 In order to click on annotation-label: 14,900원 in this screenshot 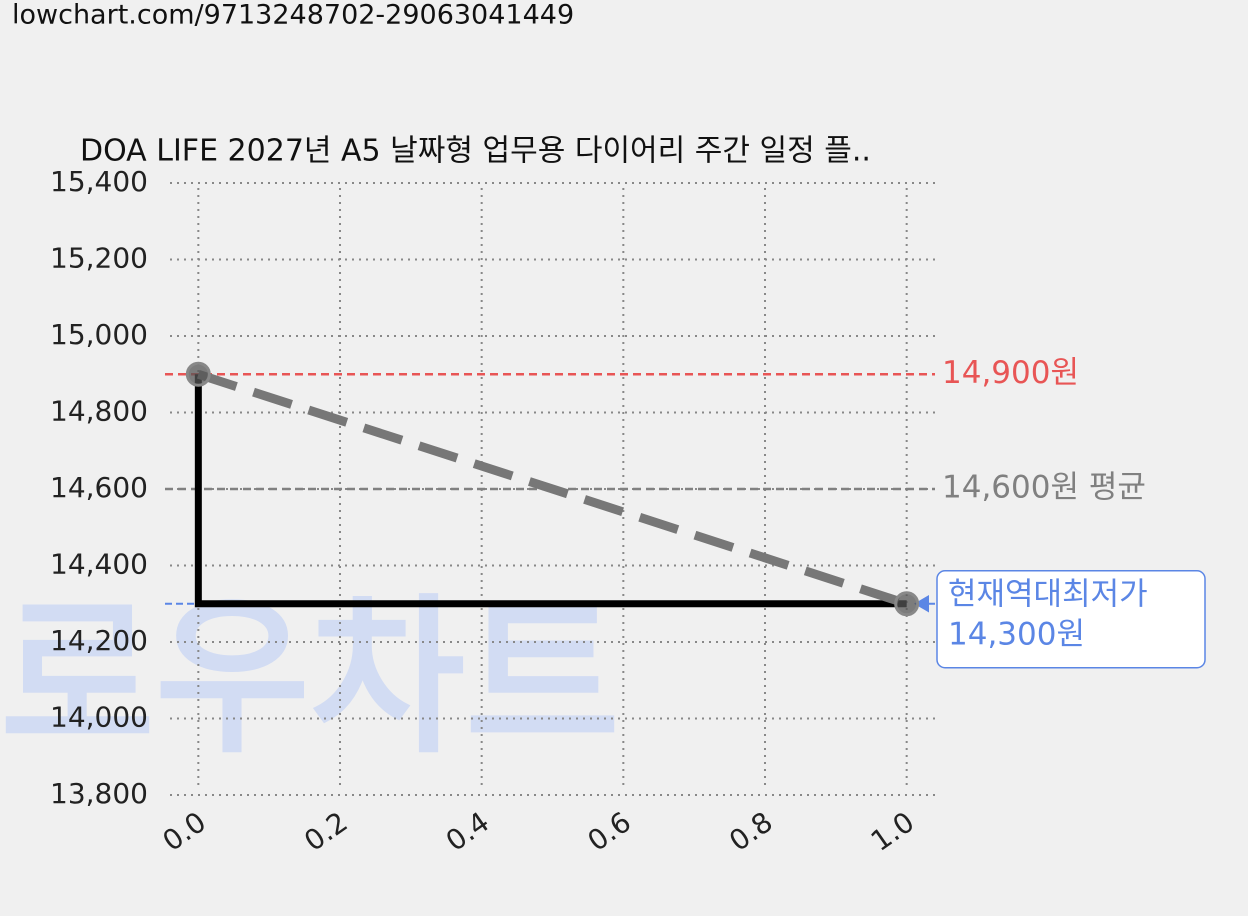, I will do `click(1010, 373)`.